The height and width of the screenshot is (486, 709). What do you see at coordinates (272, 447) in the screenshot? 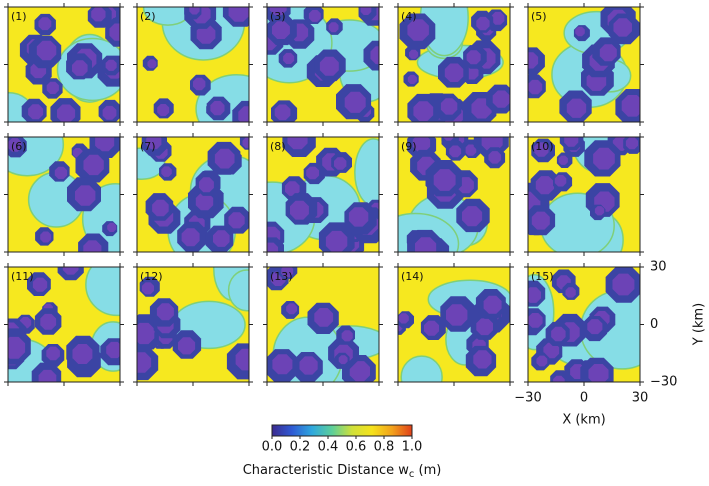
I see `colorbar-tick-label: 0.0` at bounding box center [272, 447].